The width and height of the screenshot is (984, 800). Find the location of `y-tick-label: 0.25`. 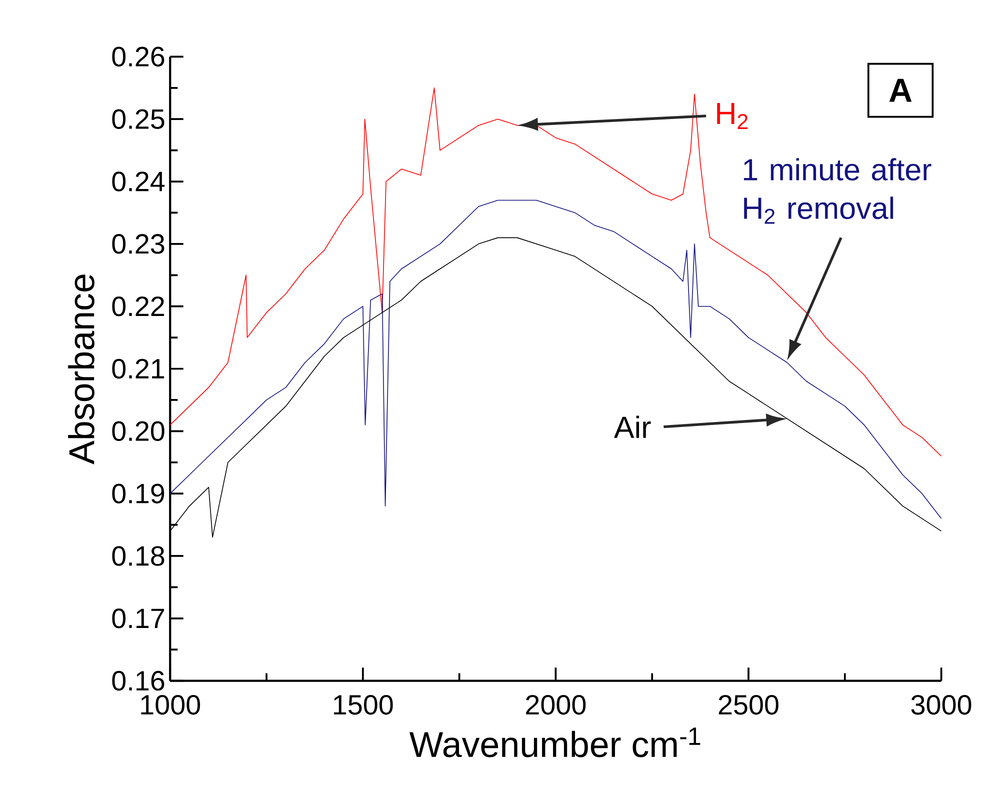

y-tick-label: 0.25 is located at coordinates (138, 119).